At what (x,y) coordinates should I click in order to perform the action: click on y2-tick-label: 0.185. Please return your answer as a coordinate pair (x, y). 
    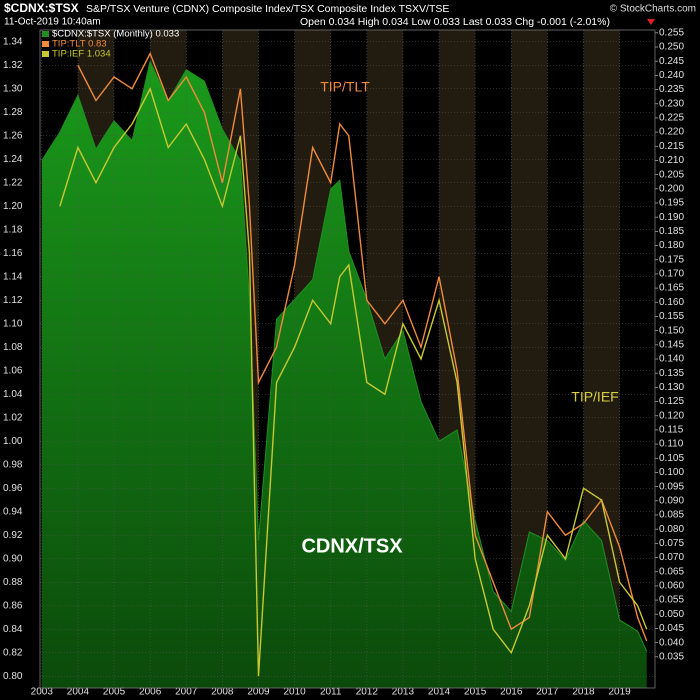
    Looking at the image, I should click on (671, 231).